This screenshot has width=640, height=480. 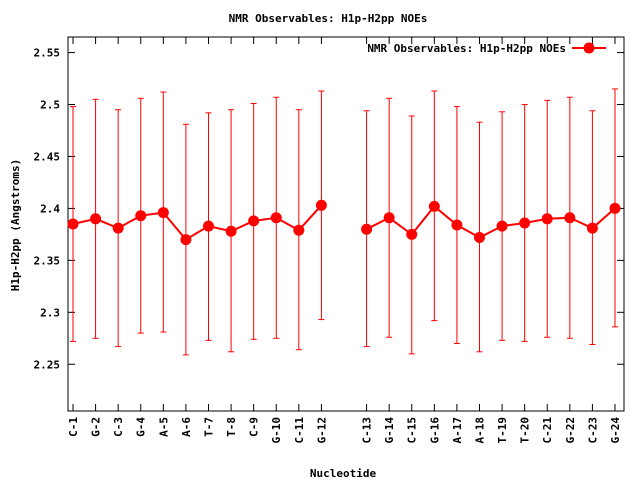 What do you see at coordinates (570, 430) in the screenshot?
I see `x-tick-label: G-22` at bounding box center [570, 430].